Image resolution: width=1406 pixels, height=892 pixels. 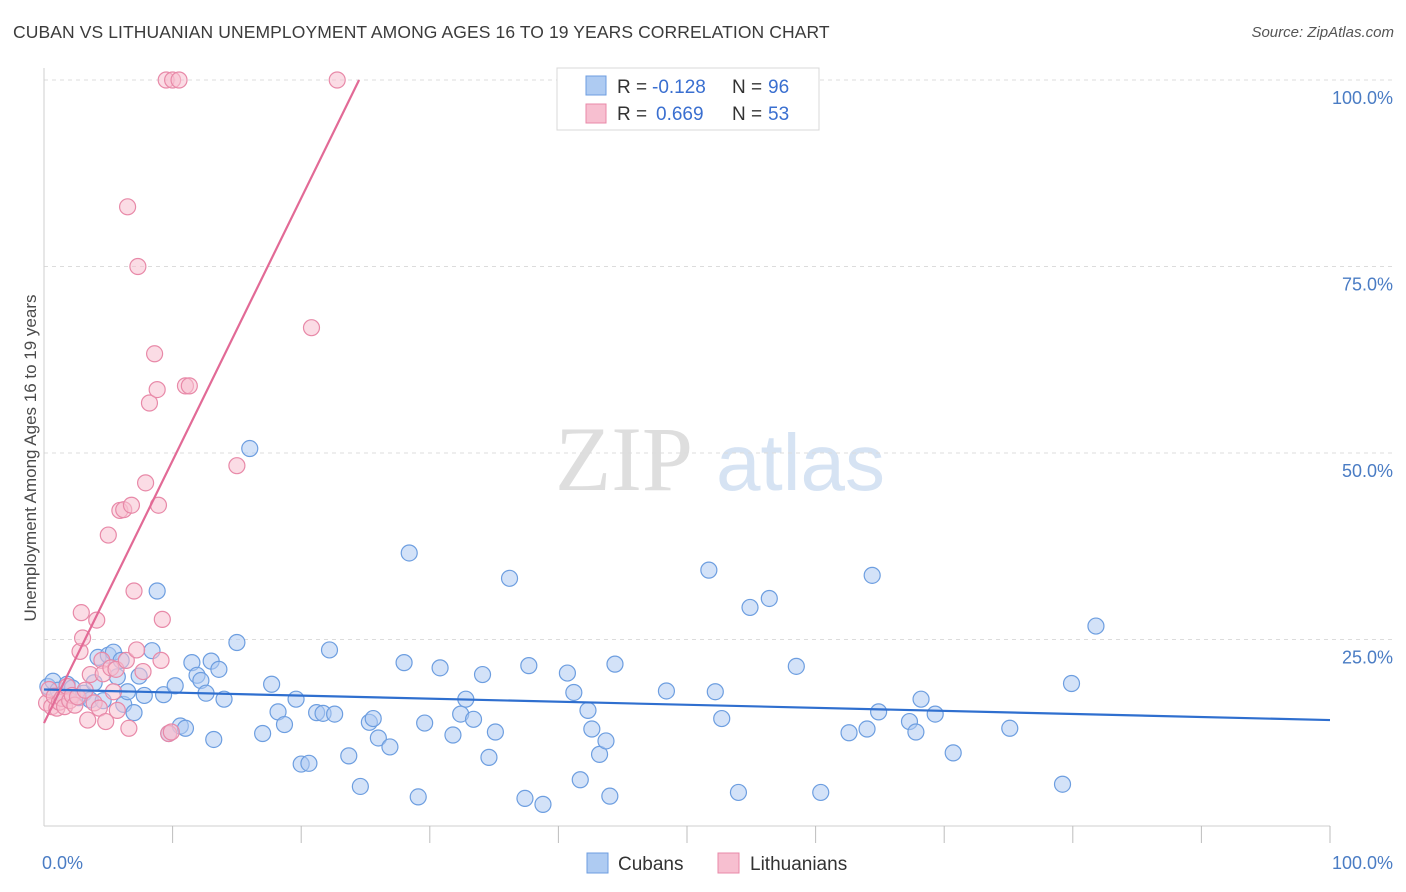 I want to click on legend: R = -0.128 N = 96 R = 0.669 N = 53, so click(x=688, y=99).